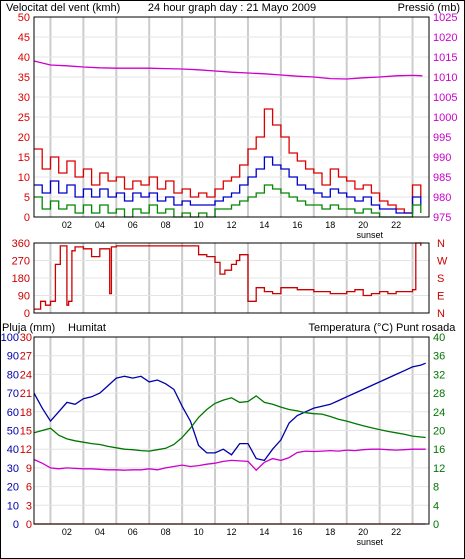  Describe the element at coordinates (100, 532) in the screenshot. I see `climate-x-tick-label: 04` at that location.